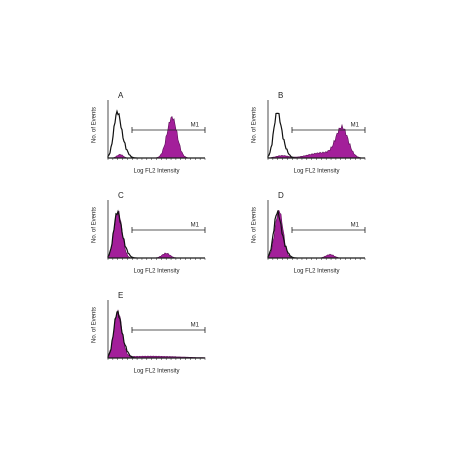 The width and height of the screenshot is (450, 455). What do you see at coordinates (281, 195) in the screenshot?
I see `panel-label: D` at bounding box center [281, 195].